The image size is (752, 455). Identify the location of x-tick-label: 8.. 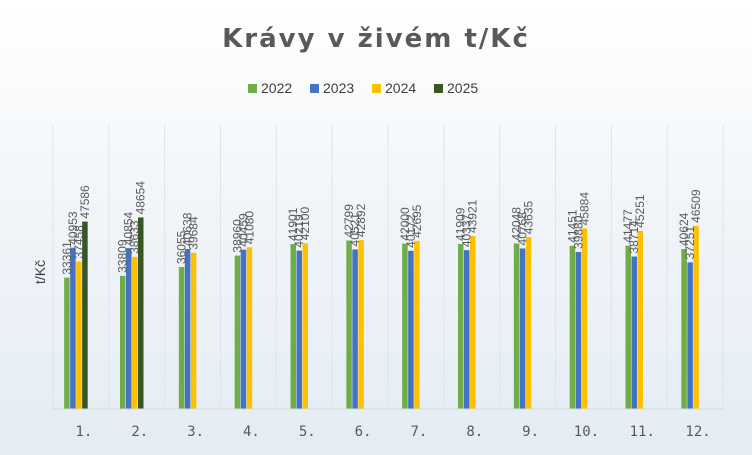
(474, 432).